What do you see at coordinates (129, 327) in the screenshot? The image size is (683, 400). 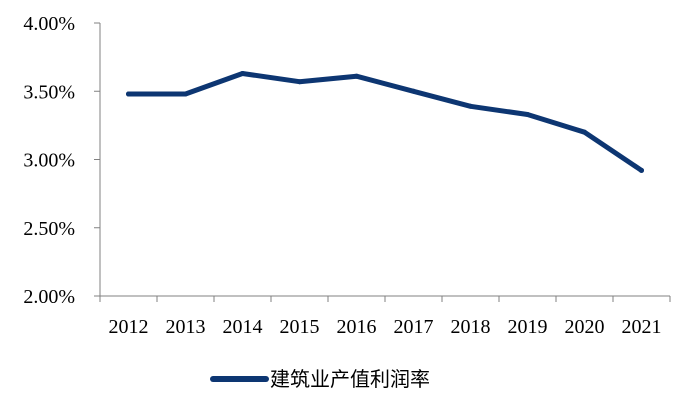 I see `x-tick-label: 2012` at bounding box center [129, 327].